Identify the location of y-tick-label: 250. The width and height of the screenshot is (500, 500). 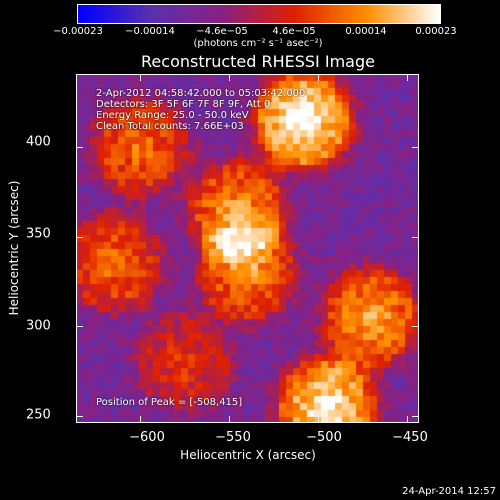
(38, 415).